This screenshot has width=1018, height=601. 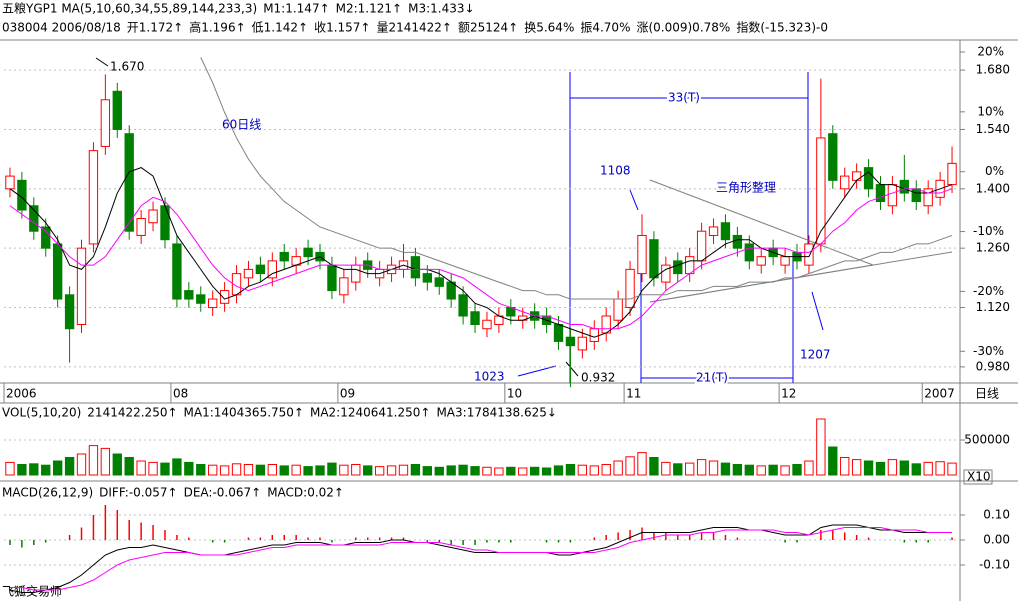 I want to click on y-tick-label: 0.00, so click(x=996, y=540).